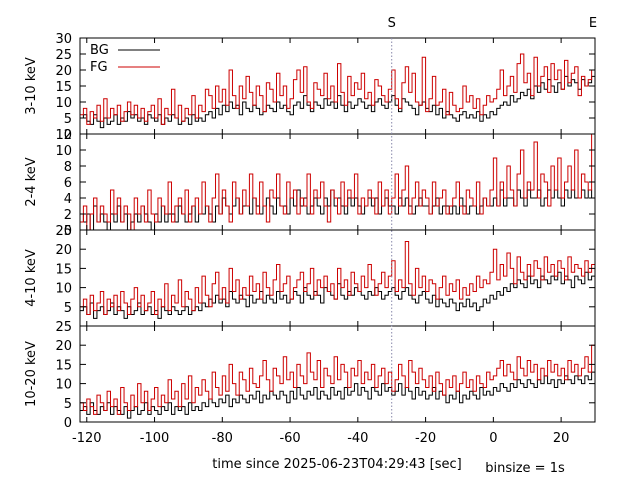  Describe the element at coordinates (357, 438) in the screenshot. I see `x-tick-label: -40` at that location.